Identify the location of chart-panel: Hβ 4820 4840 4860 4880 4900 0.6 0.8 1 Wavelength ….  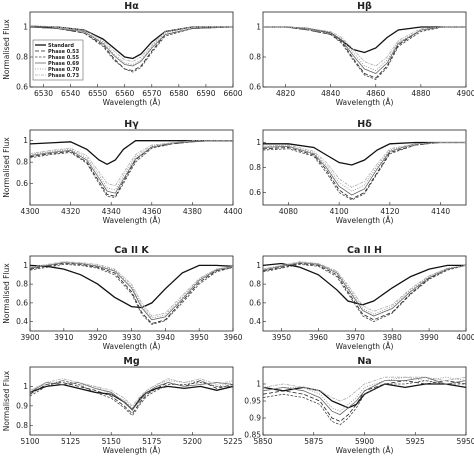
(361, 54).